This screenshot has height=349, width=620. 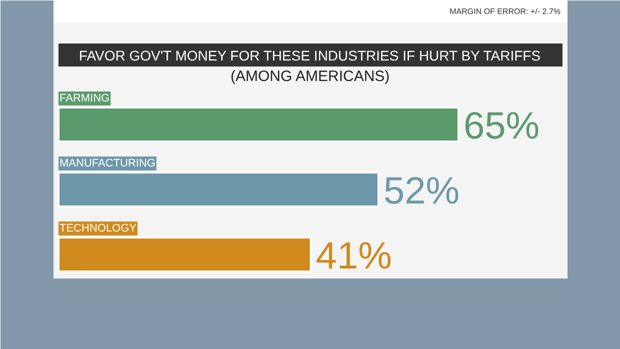 I want to click on text: MARGIN OF ERROR: +/- 2.7%, so click(x=505, y=11).